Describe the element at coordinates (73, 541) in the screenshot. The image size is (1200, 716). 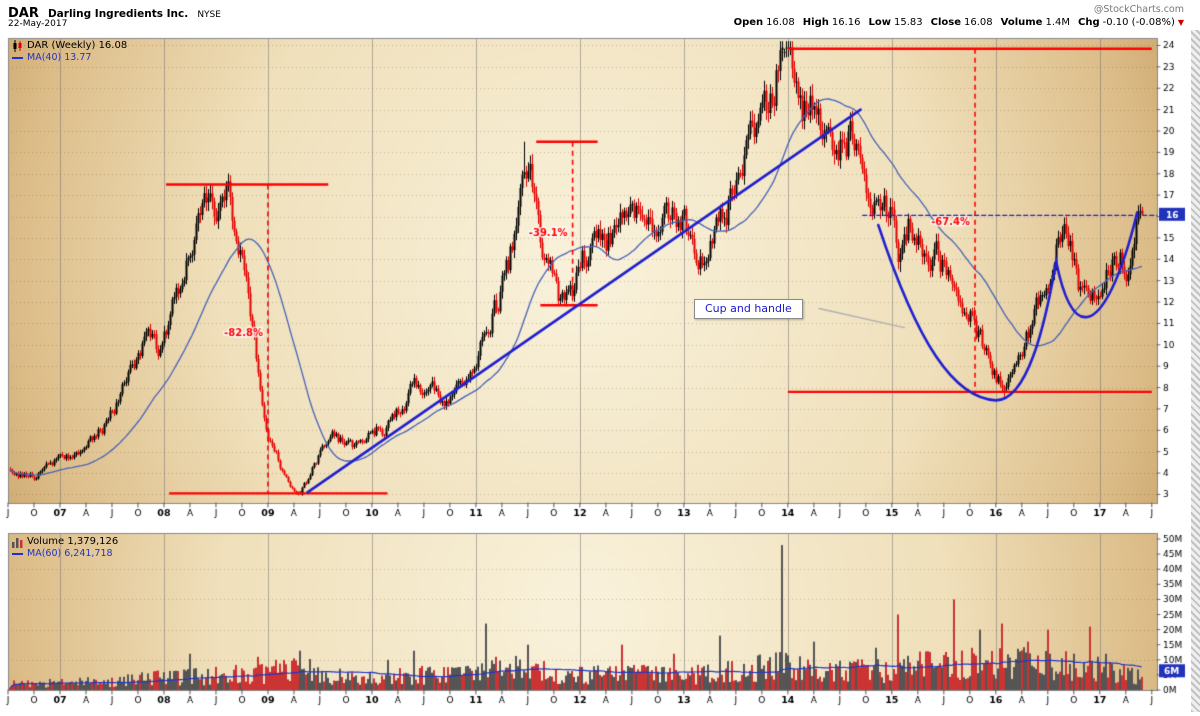
I see `volume-series-label: Volume 1,379,126` at that location.